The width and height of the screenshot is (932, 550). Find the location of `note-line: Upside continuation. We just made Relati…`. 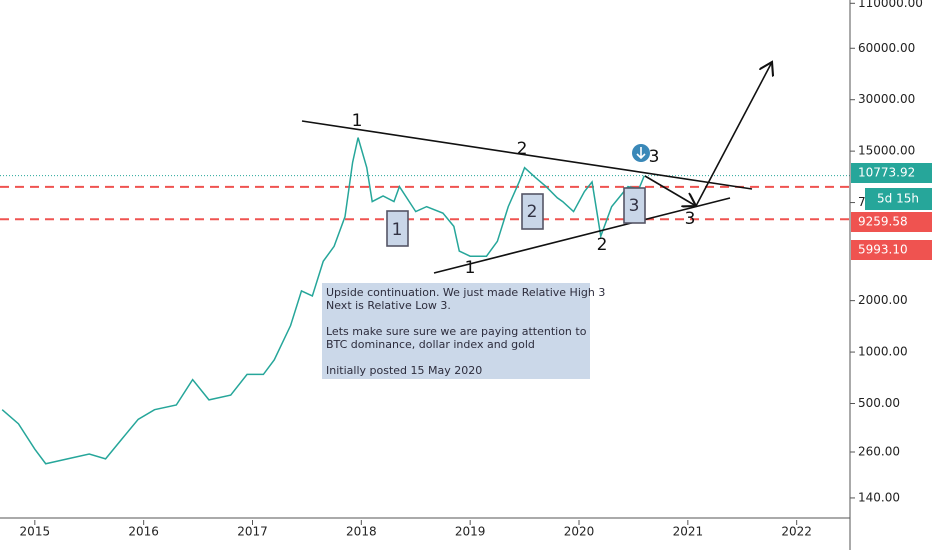

note-line: Upside continuation. We just made Relati… is located at coordinates (466, 292).